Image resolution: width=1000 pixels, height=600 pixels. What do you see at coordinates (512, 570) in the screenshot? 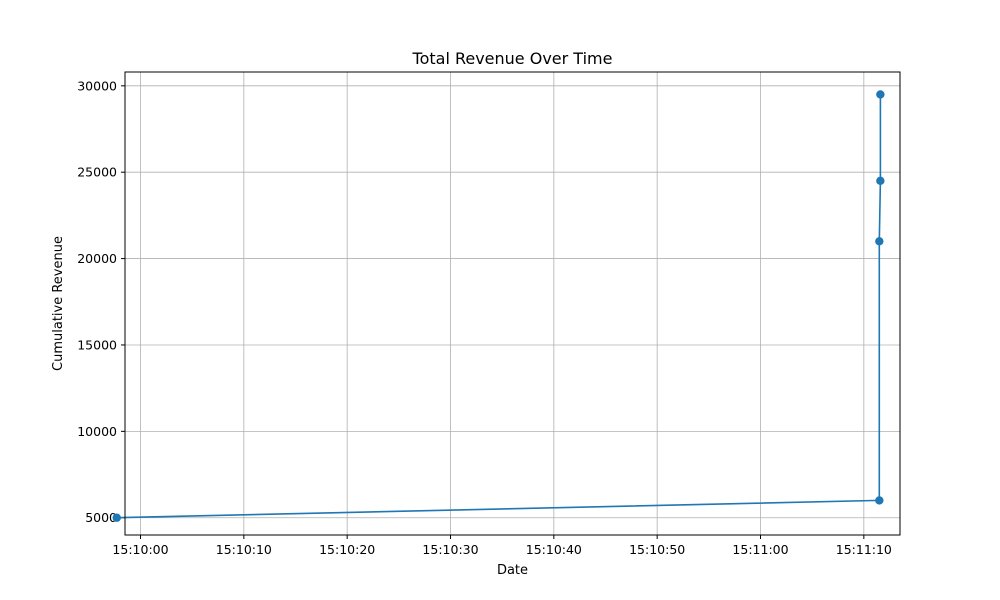
I see `x-axis-label: Date` at bounding box center [512, 570].